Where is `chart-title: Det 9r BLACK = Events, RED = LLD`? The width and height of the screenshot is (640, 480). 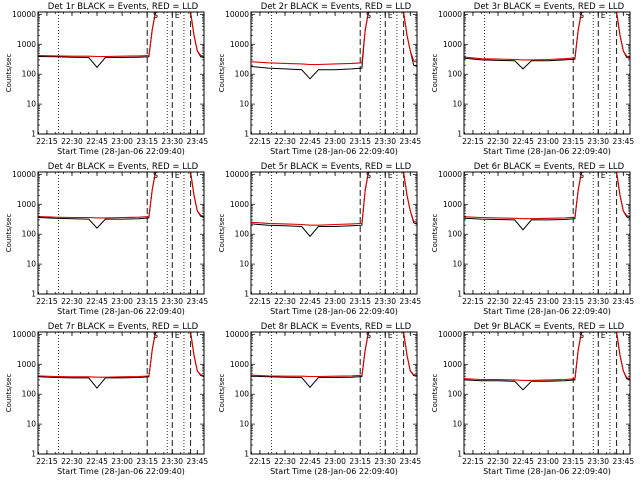 chart-title: Det 9r BLACK = Events, RED = LLD is located at coordinates (549, 327).